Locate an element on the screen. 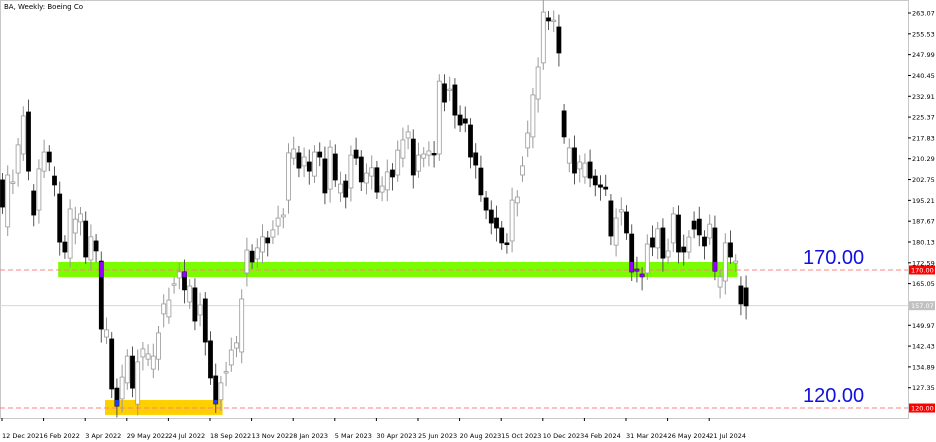 This screenshot has width=936, height=442. date-tick-label: 24 Jul 2022 is located at coordinates (186, 436).